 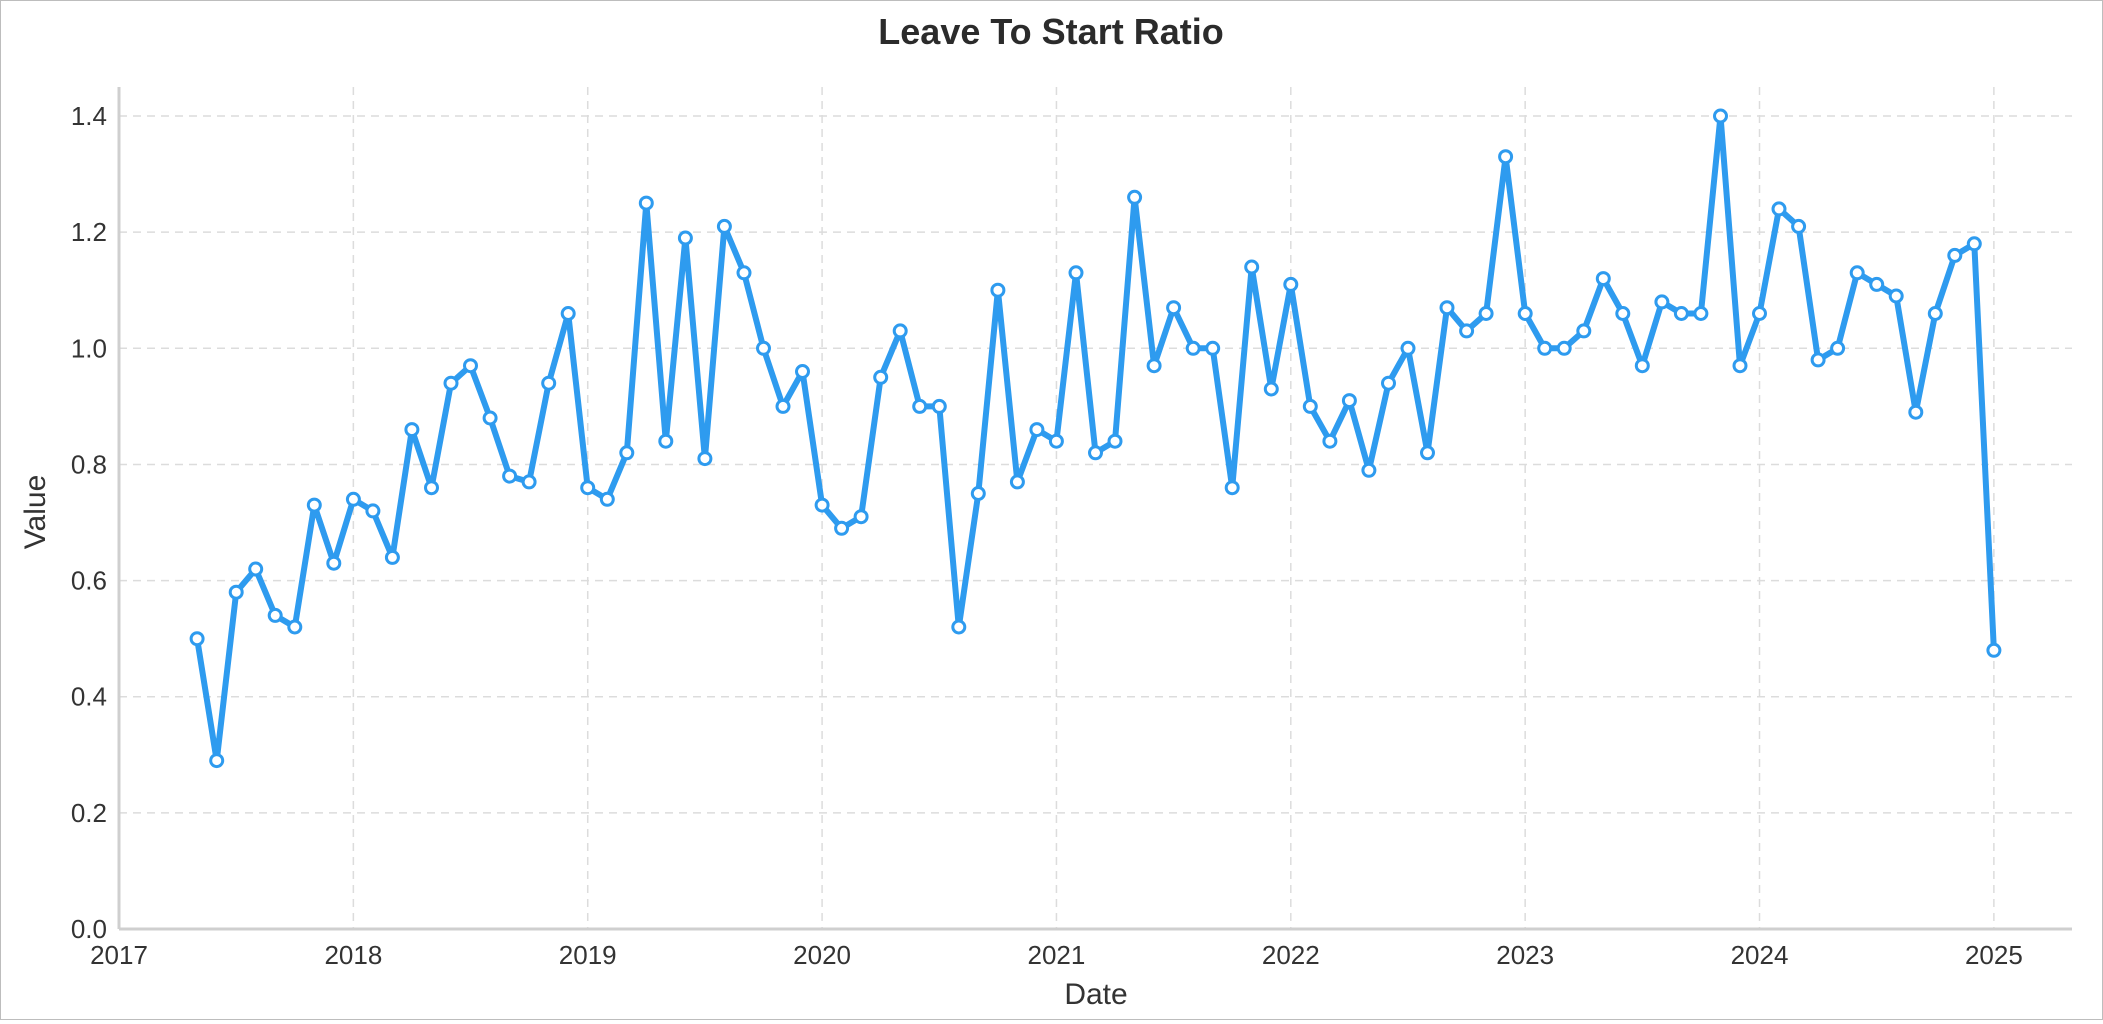 I want to click on x-tick-label: 2025, so click(x=1994, y=955).